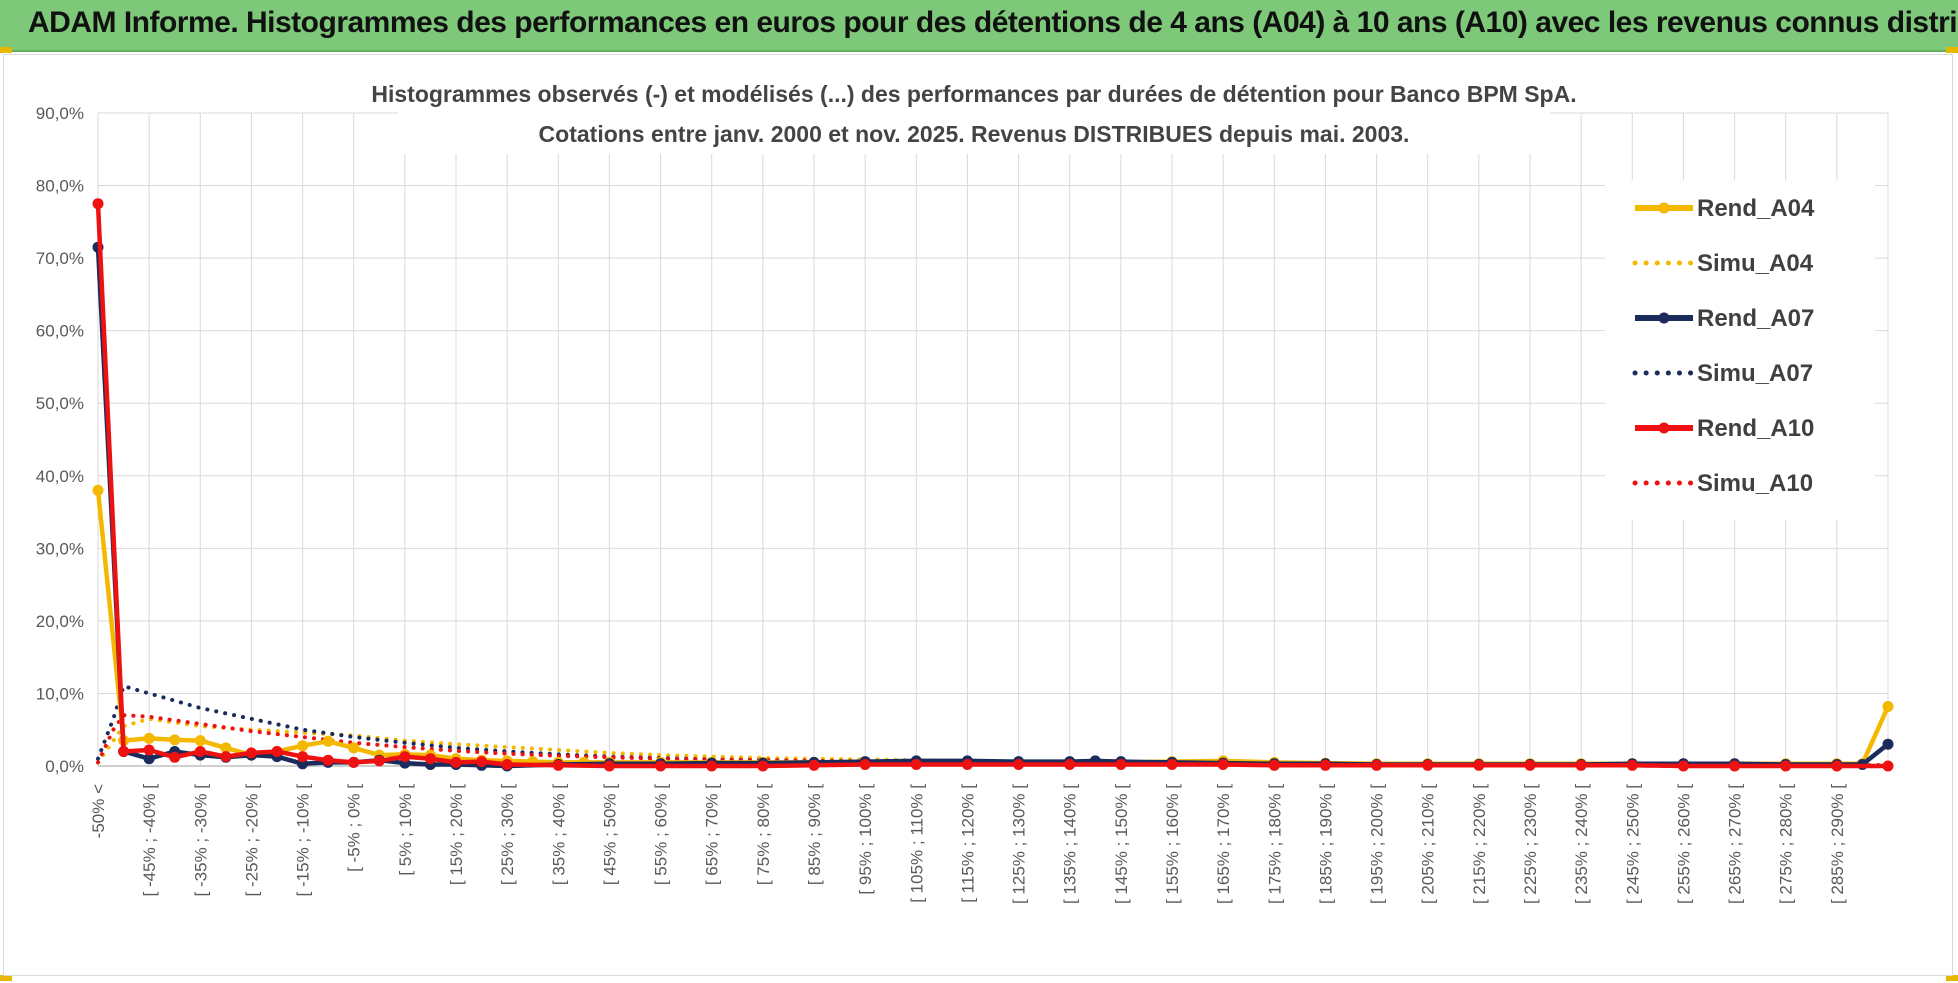 The width and height of the screenshot is (1958, 983). What do you see at coordinates (967, 843) in the screenshot?
I see `x-tick-label: [ 115% ; 120% [` at bounding box center [967, 843].